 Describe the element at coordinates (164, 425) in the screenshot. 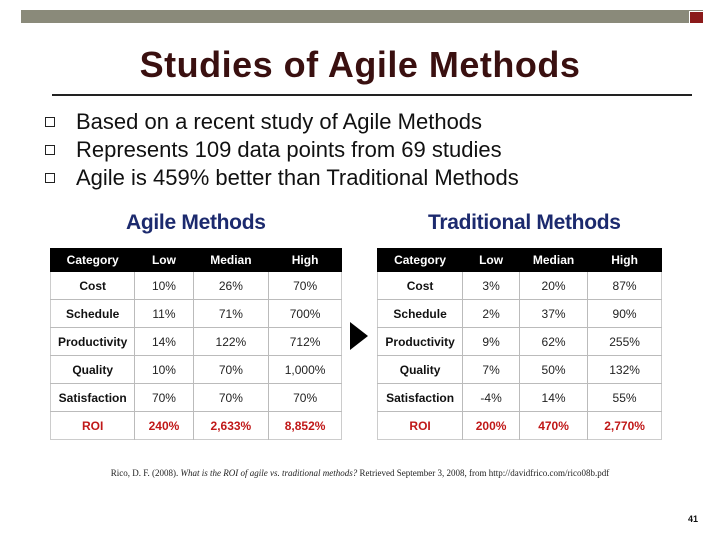

I see `low-cell: 240%` at that location.